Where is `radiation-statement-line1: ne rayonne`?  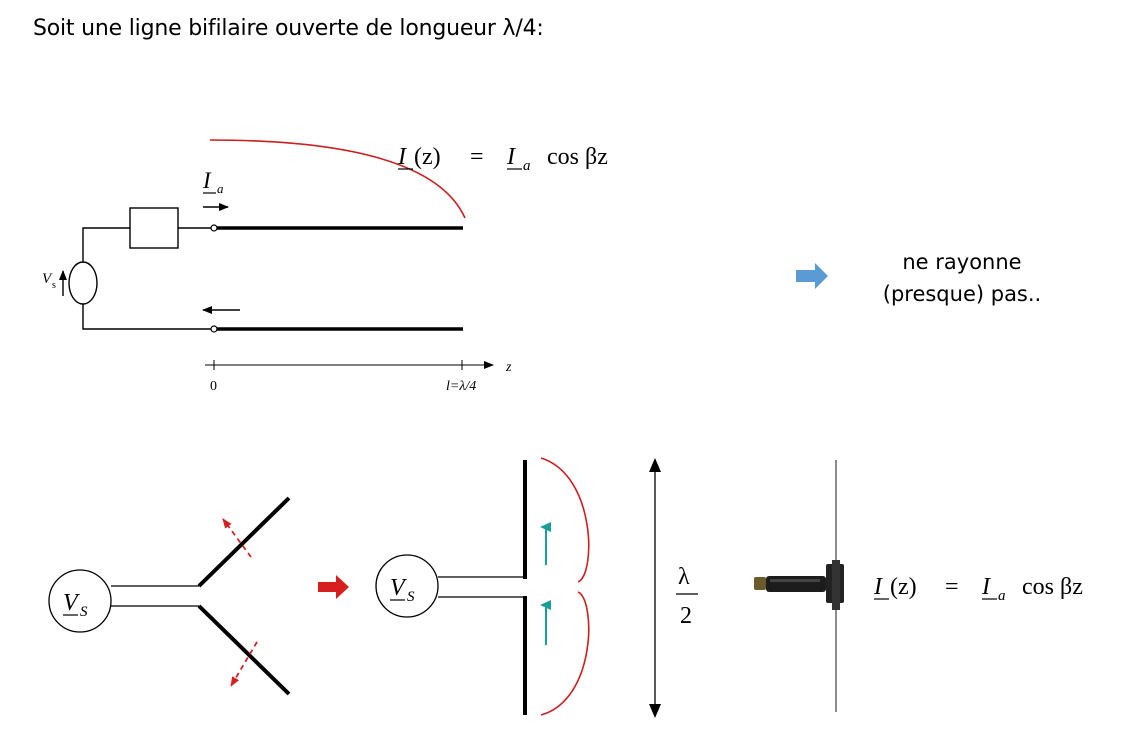
radiation-statement-line1: ne rayonne is located at coordinates (962, 262).